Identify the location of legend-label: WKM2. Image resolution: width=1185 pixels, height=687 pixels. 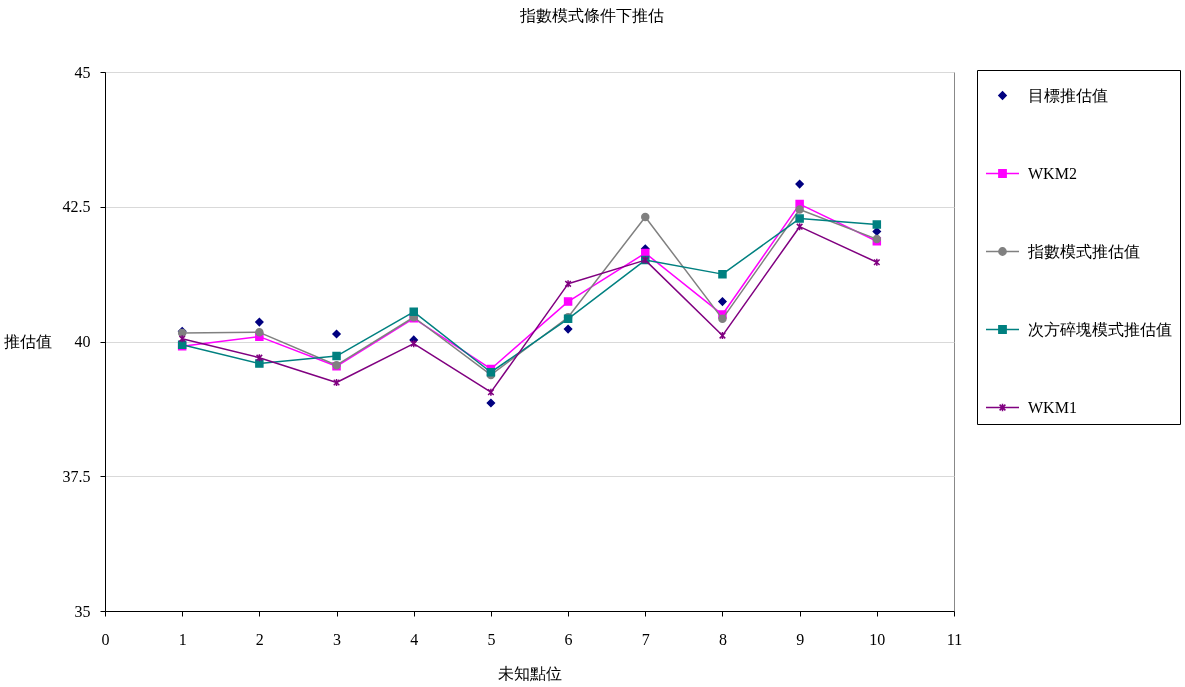
(1052, 173).